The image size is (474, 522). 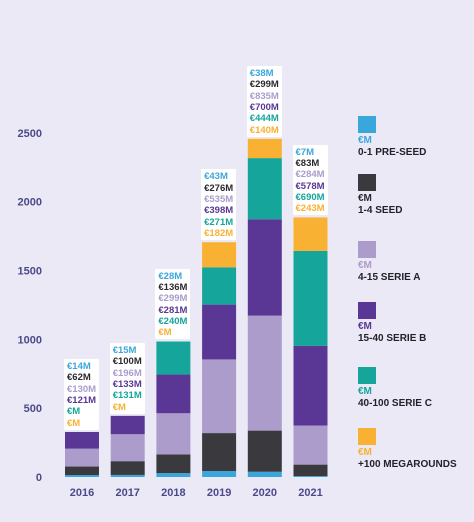 I want to click on value-label: €276M, so click(x=219, y=188).